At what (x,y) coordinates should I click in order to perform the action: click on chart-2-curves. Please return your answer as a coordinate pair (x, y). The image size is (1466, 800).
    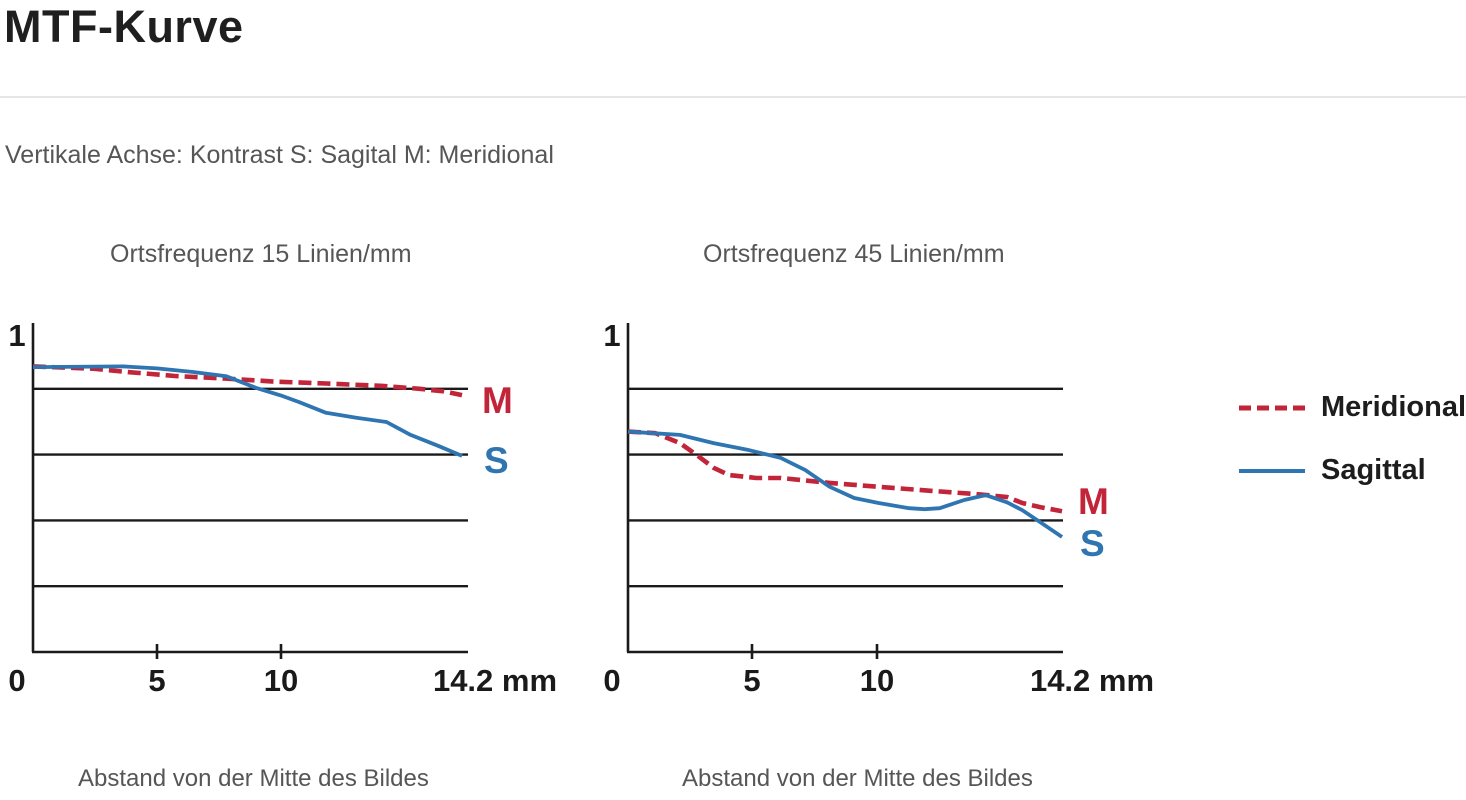
    Looking at the image, I should click on (845, 484).